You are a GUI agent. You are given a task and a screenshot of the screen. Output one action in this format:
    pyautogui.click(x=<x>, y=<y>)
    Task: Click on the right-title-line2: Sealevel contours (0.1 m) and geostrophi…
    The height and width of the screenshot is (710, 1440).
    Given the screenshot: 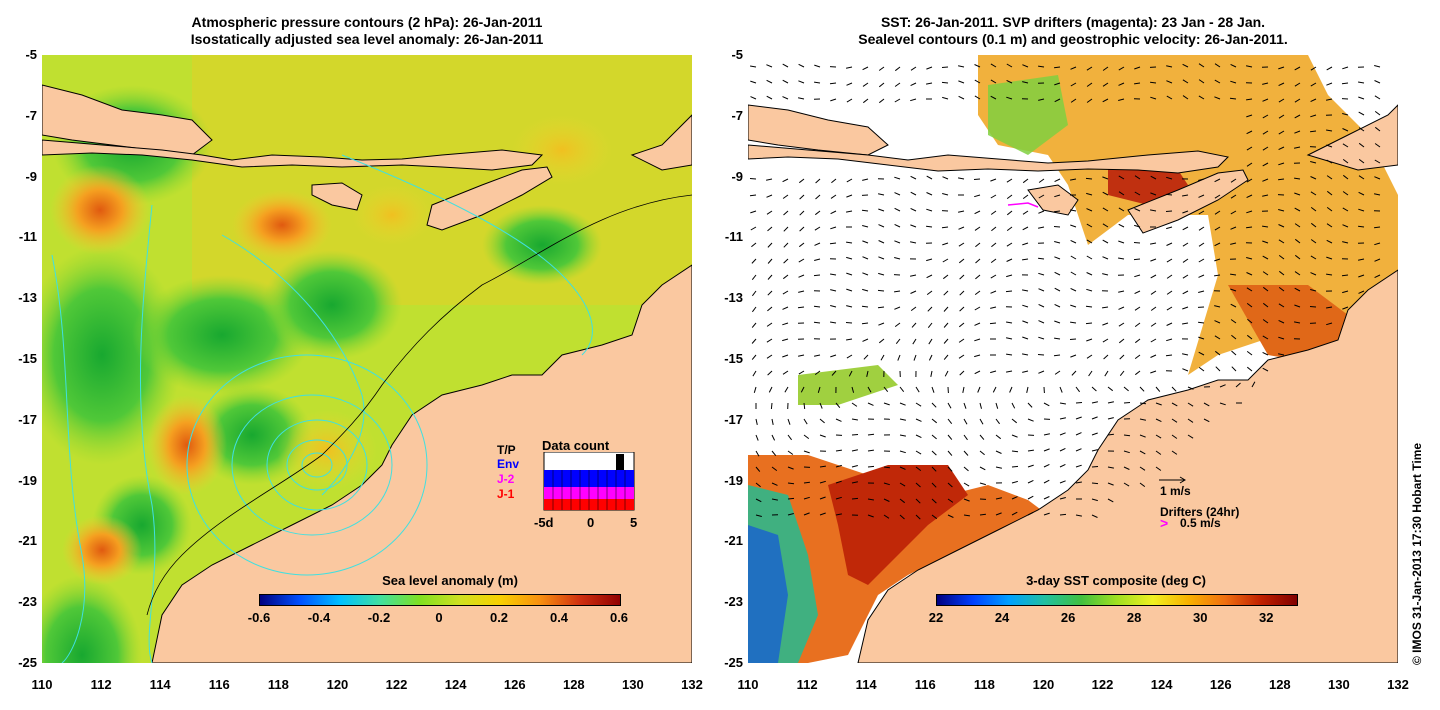 What is the action you would take?
    pyautogui.click(x=1073, y=39)
    